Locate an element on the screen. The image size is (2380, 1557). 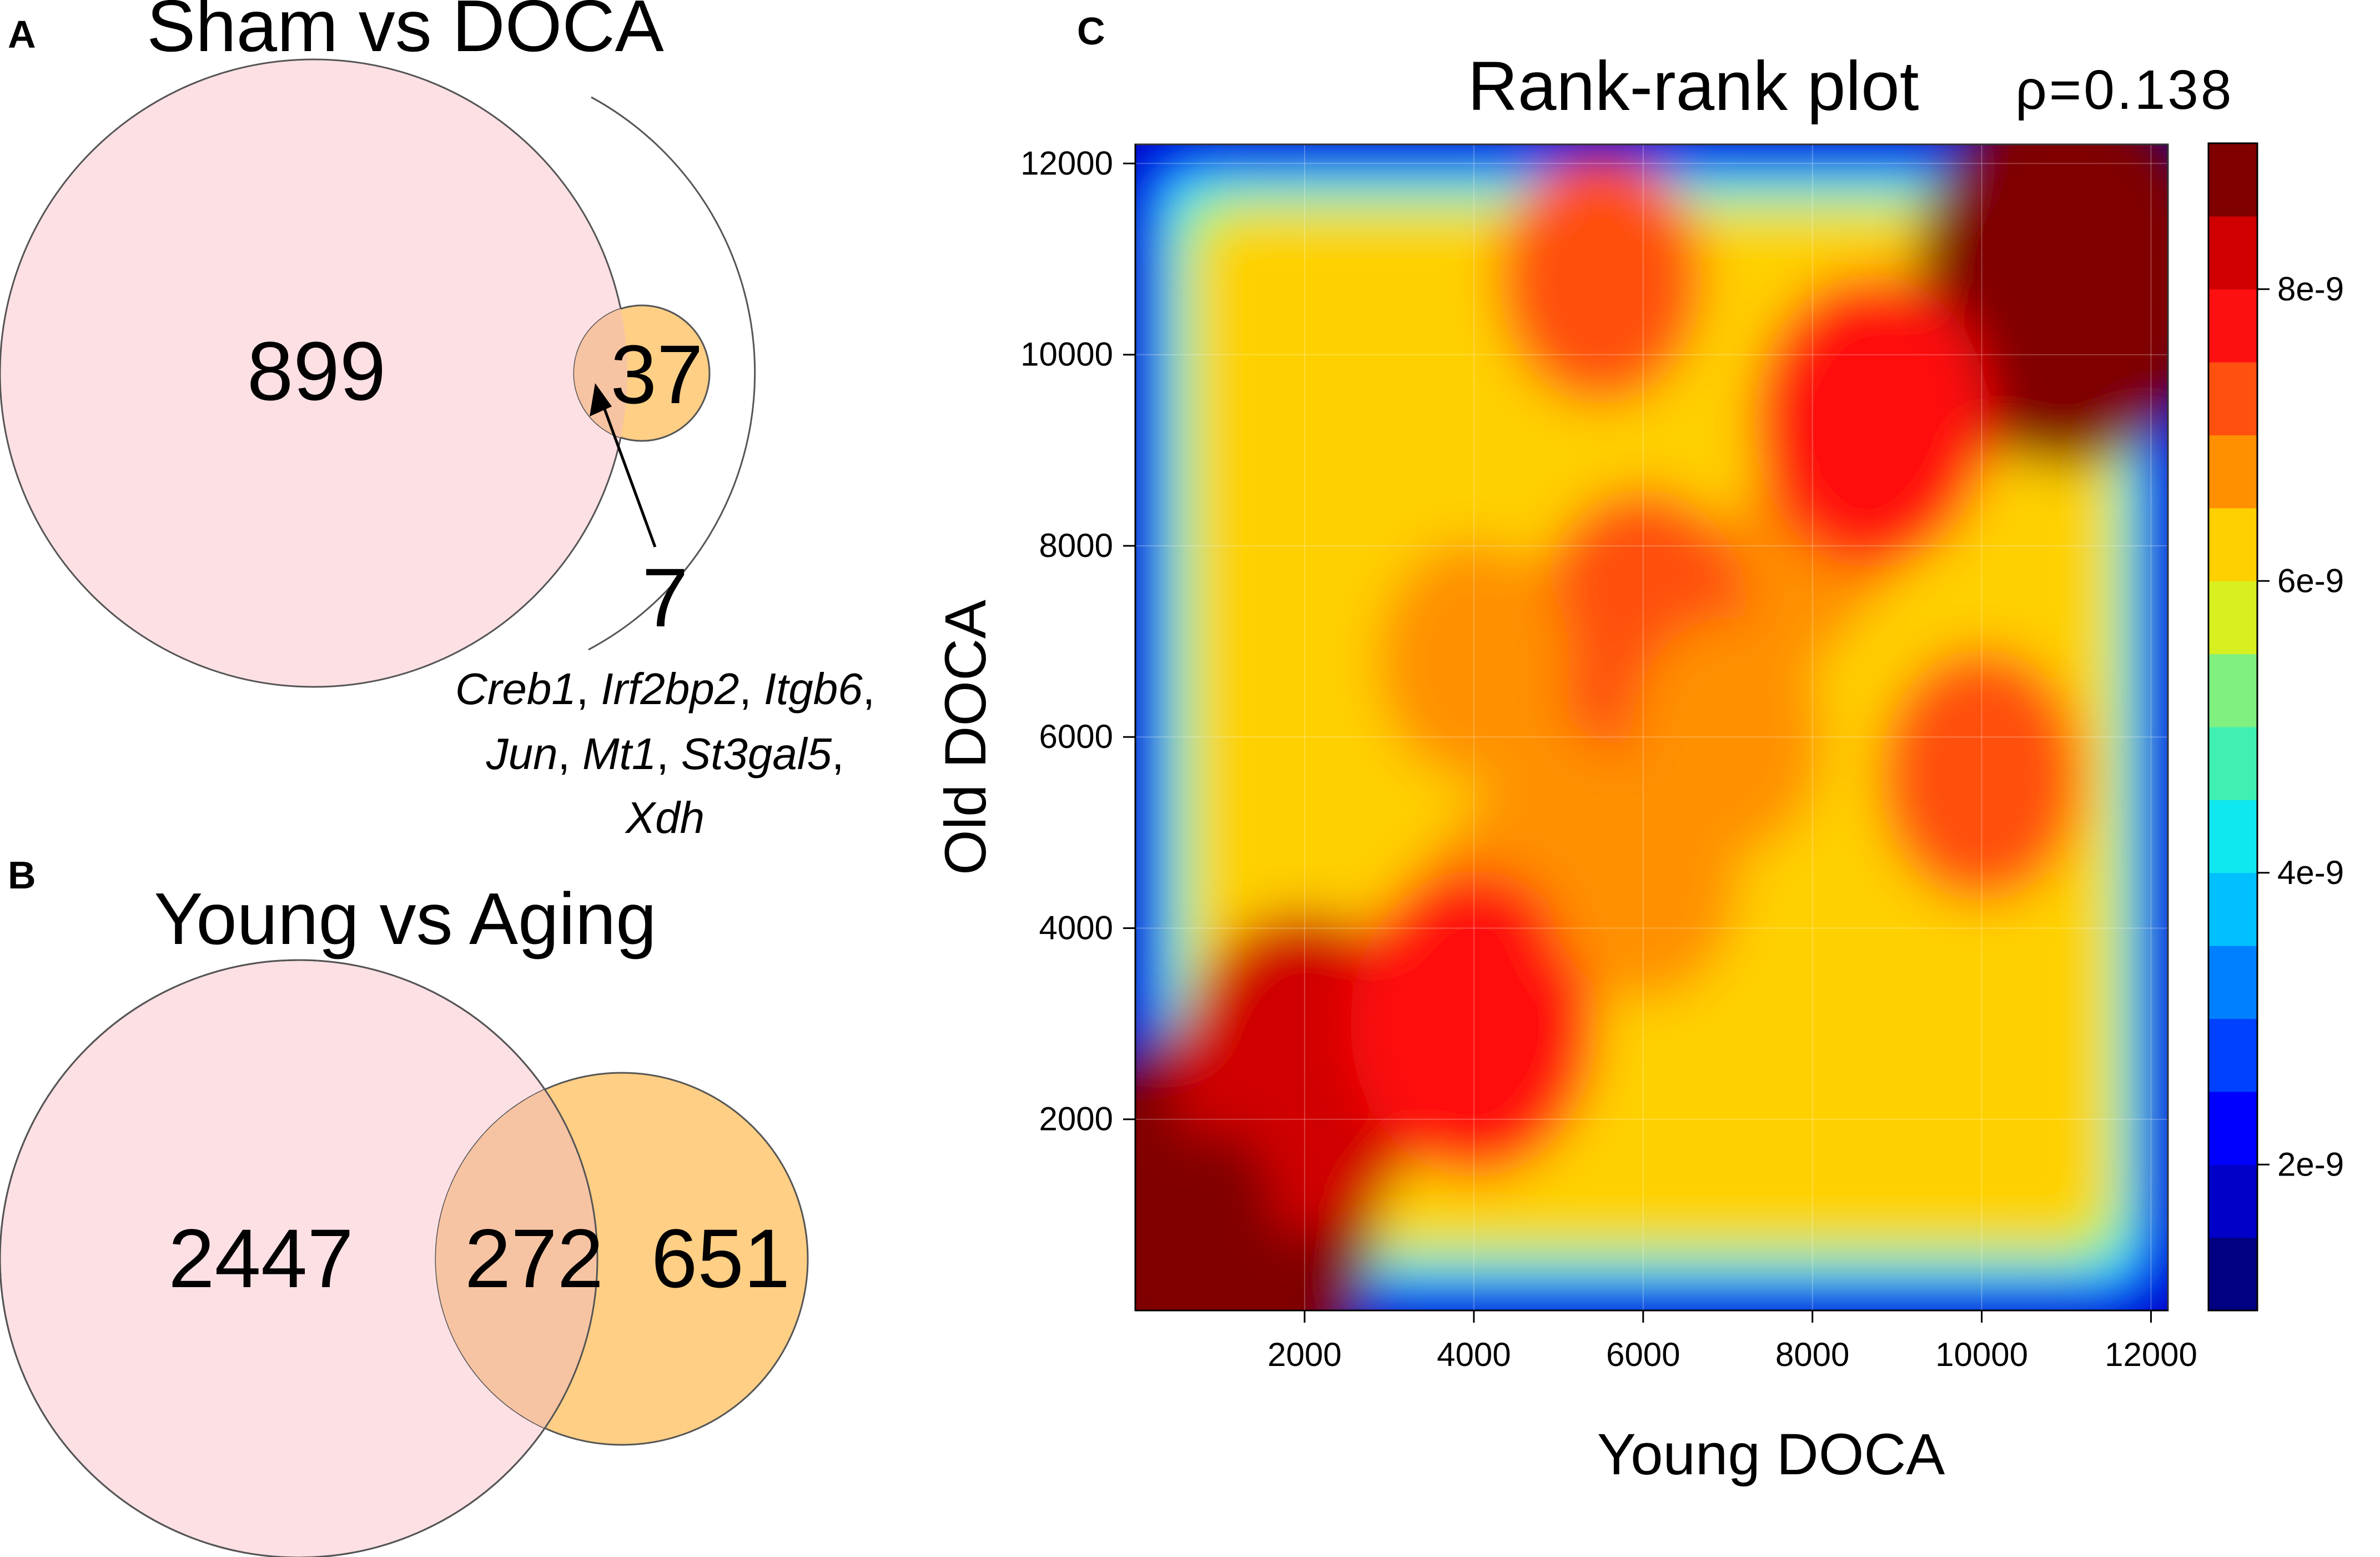
x-tick-label: 12000 is located at coordinates (2151, 1354).